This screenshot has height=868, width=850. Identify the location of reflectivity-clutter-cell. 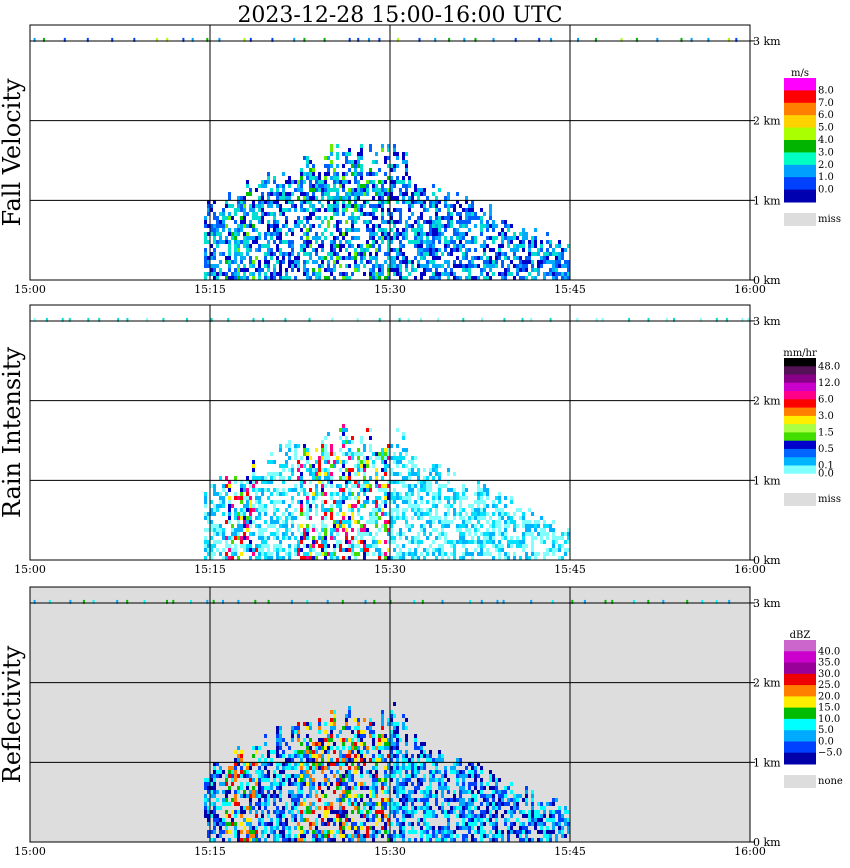
(552, 601).